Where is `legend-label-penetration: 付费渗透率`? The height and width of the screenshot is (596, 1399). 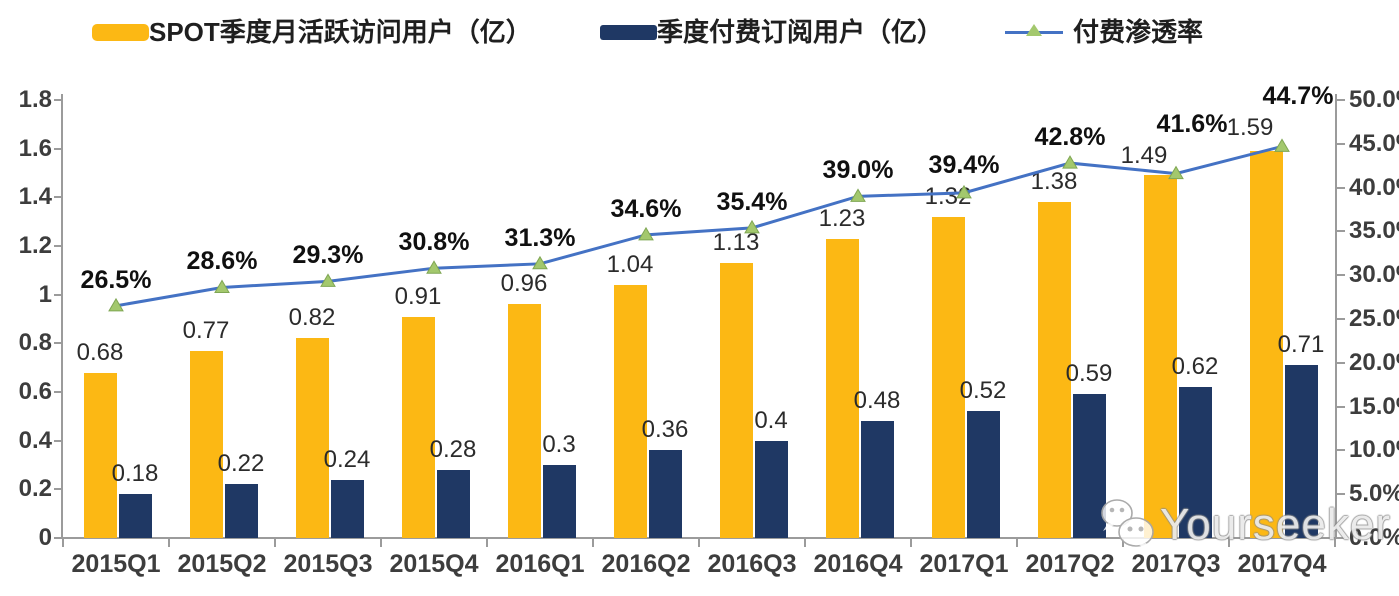
legend-label-penetration: 付费渗透率 is located at coordinates (1138, 32).